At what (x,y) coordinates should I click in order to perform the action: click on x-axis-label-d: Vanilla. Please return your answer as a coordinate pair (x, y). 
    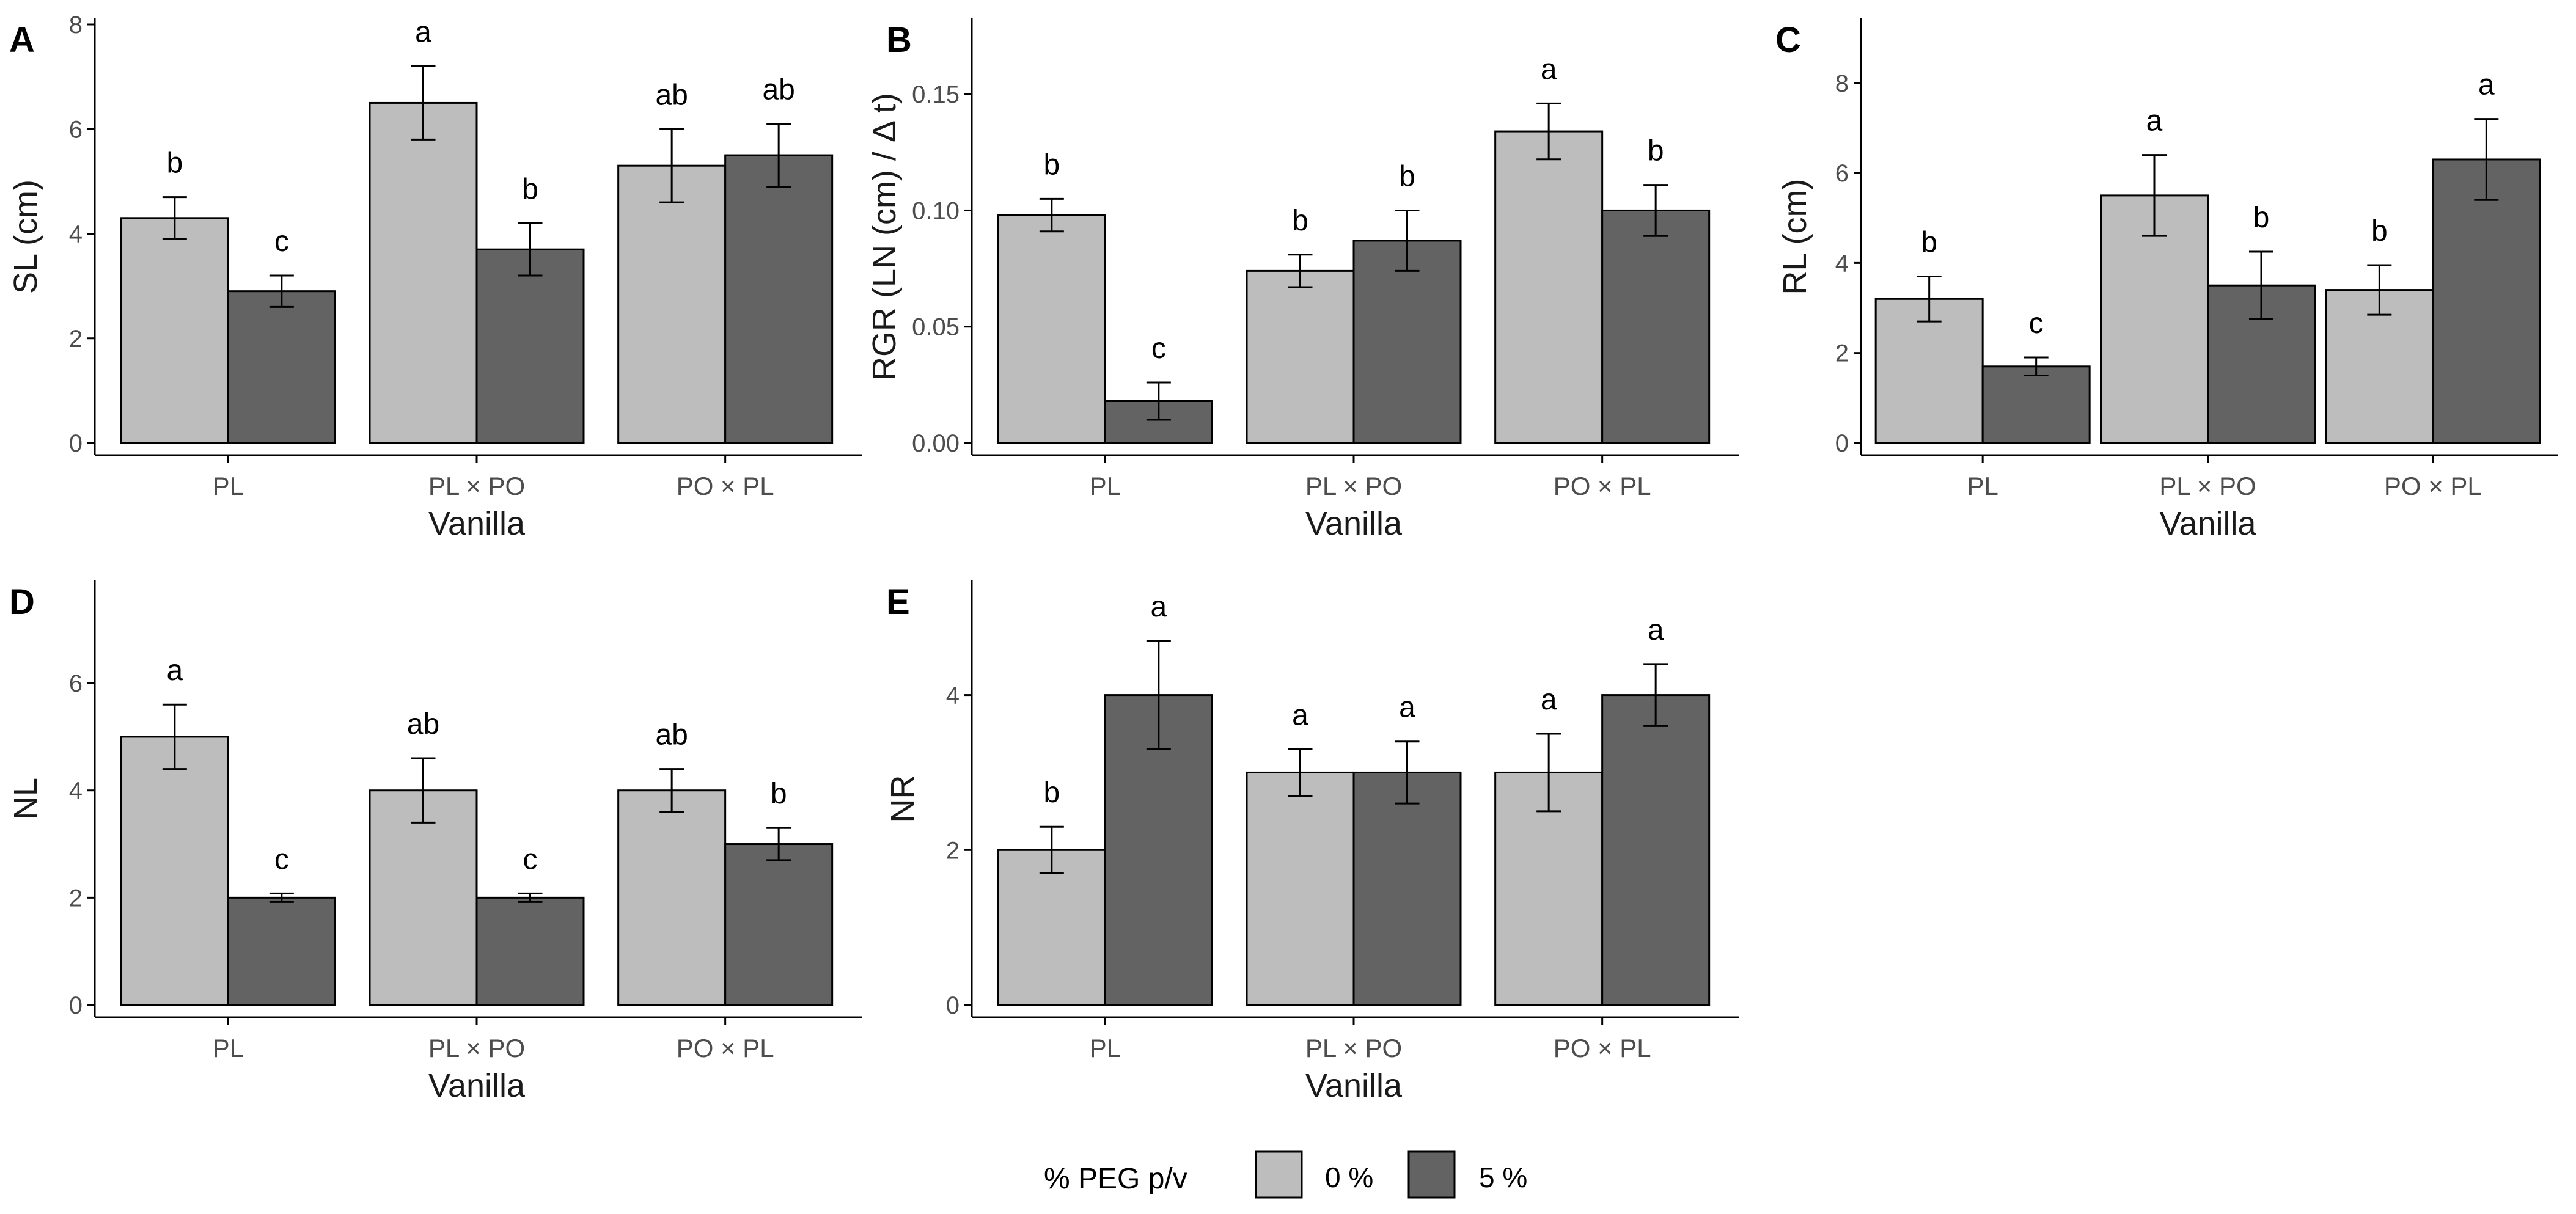
    Looking at the image, I should click on (477, 1085).